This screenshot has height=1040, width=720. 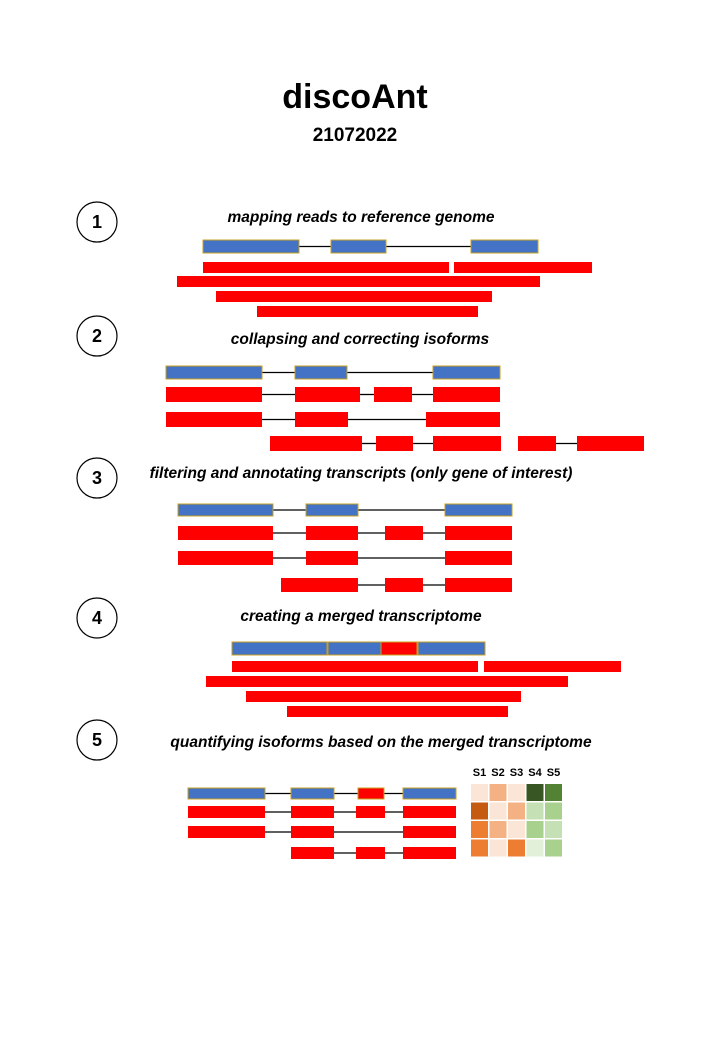 I want to click on step-4-tracks, so click(x=413, y=679).